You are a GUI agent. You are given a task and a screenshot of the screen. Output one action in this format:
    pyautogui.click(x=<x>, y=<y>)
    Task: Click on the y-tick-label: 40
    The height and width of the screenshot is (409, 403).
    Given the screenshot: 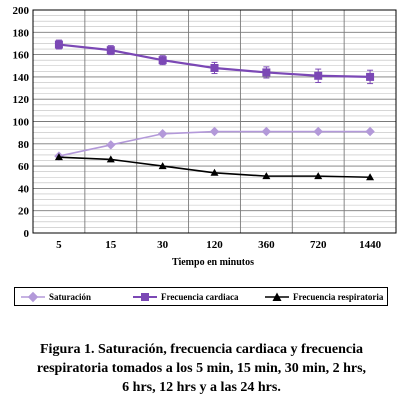 What is the action you would take?
    pyautogui.click(x=24, y=189)
    